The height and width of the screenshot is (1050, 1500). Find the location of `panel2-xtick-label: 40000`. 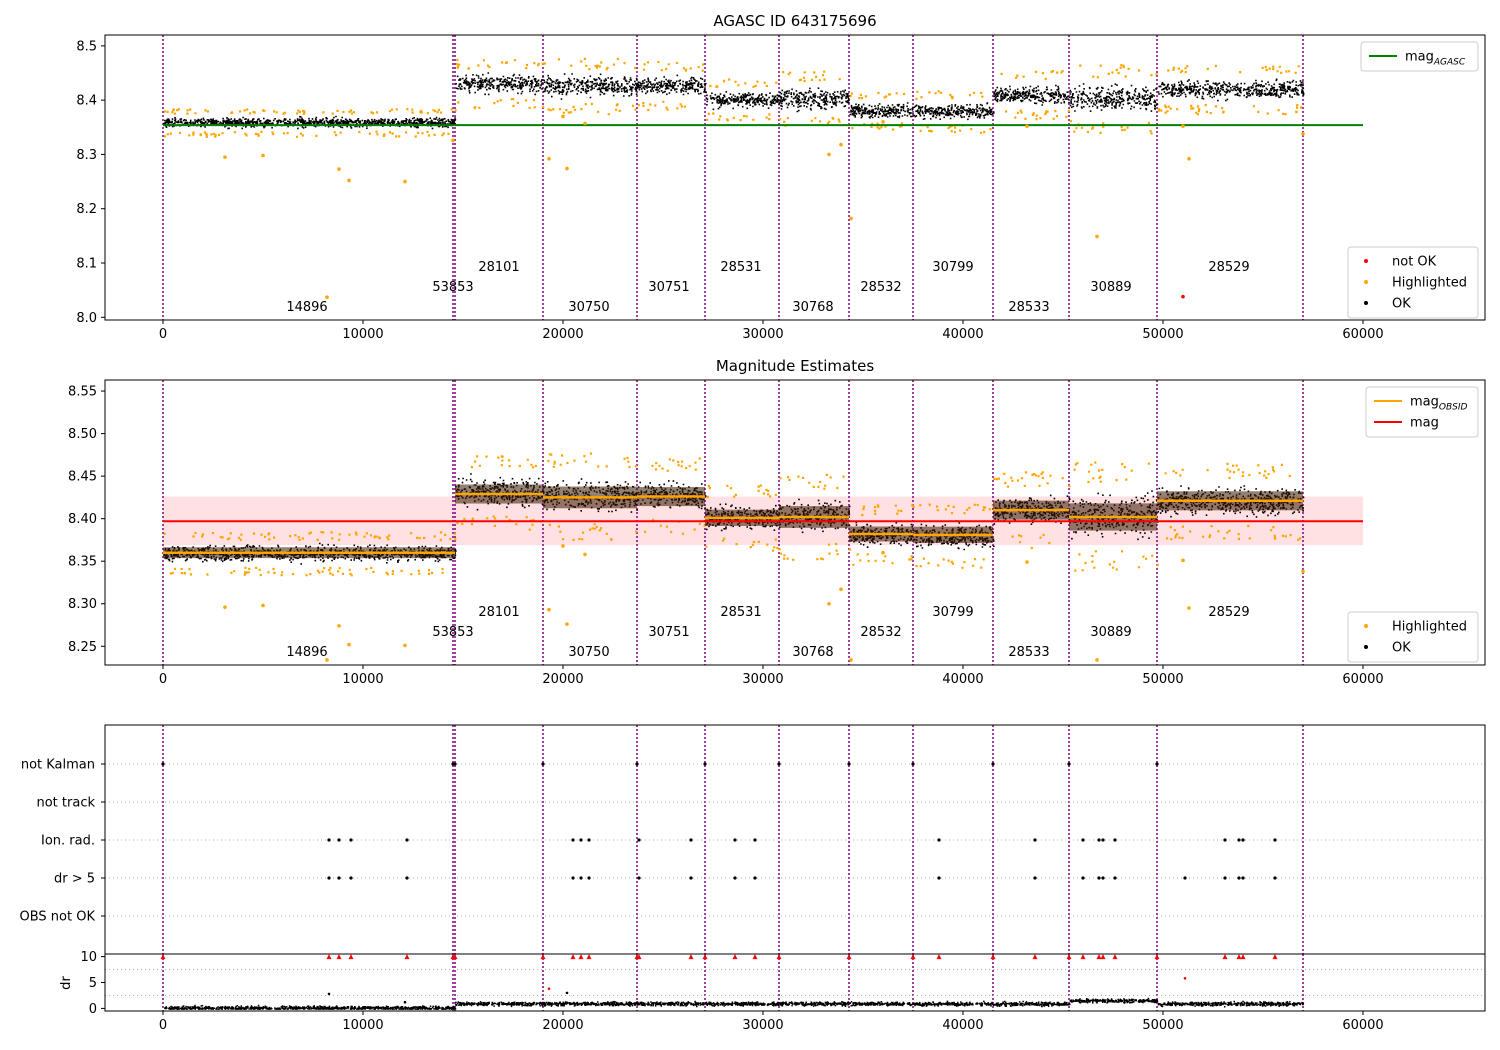

panel2-xtick-label: 40000 is located at coordinates (962, 679).